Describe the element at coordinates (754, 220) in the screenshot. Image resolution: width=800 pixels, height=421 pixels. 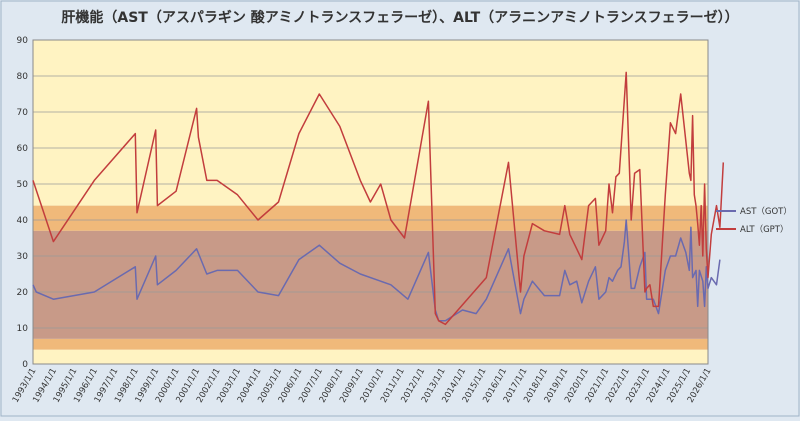
I see `legend: AST（GOT） ALT（GPT）` at that location.